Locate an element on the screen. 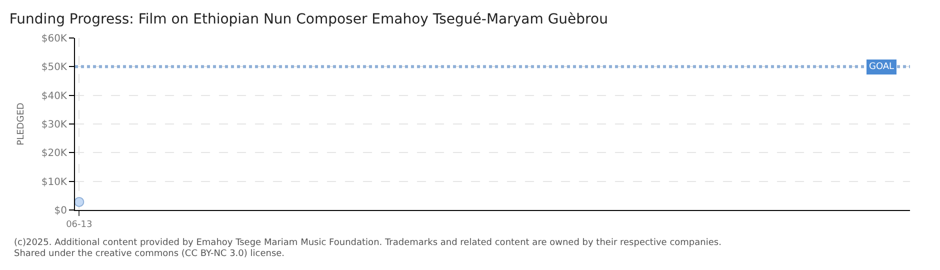 This screenshot has width=940, height=270. y-tick-label: $60K is located at coordinates (54, 39).